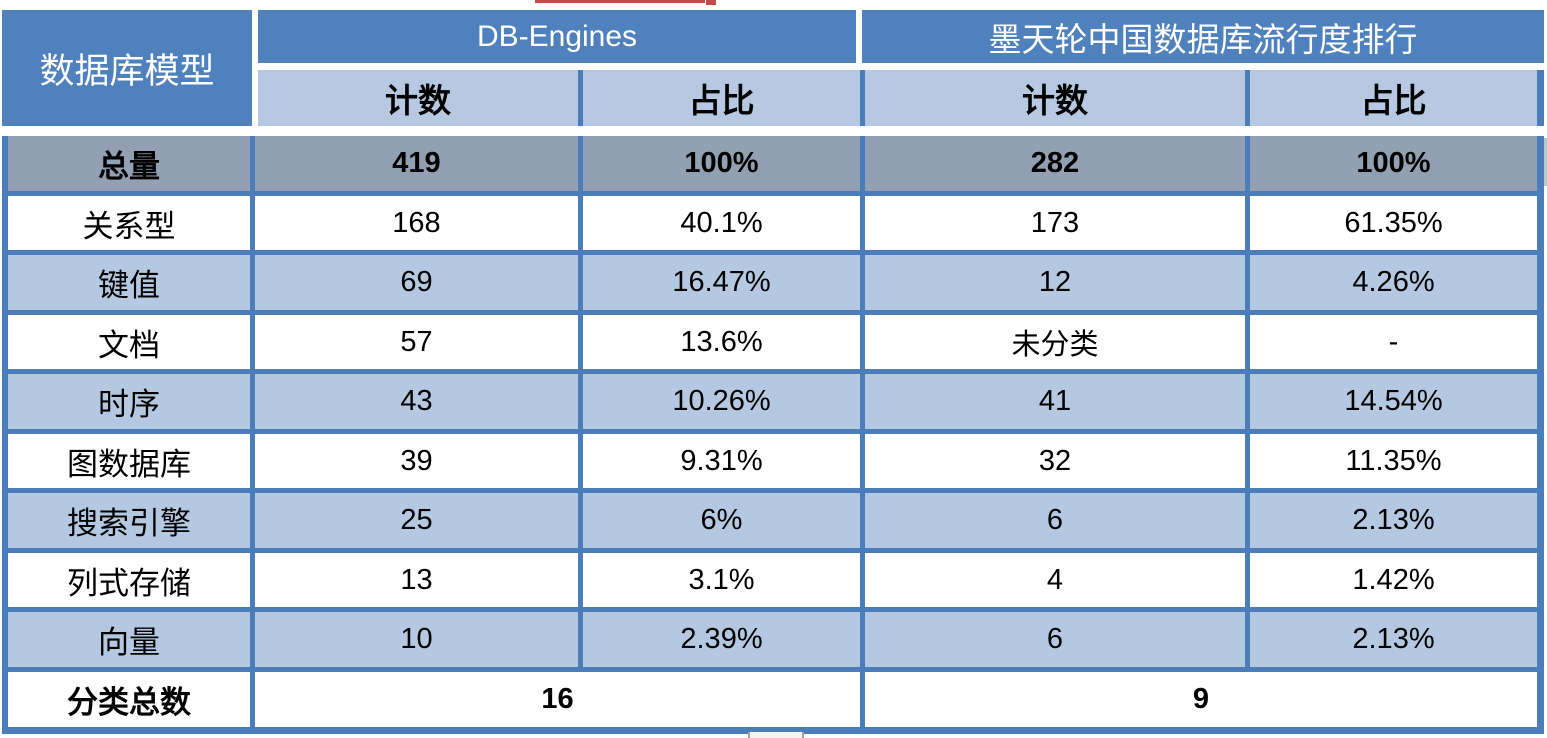 Image resolution: width=1547 pixels, height=738 pixels. Describe the element at coordinates (129, 461) in the screenshot. I see `row-graph-label: 图数据库` at that location.